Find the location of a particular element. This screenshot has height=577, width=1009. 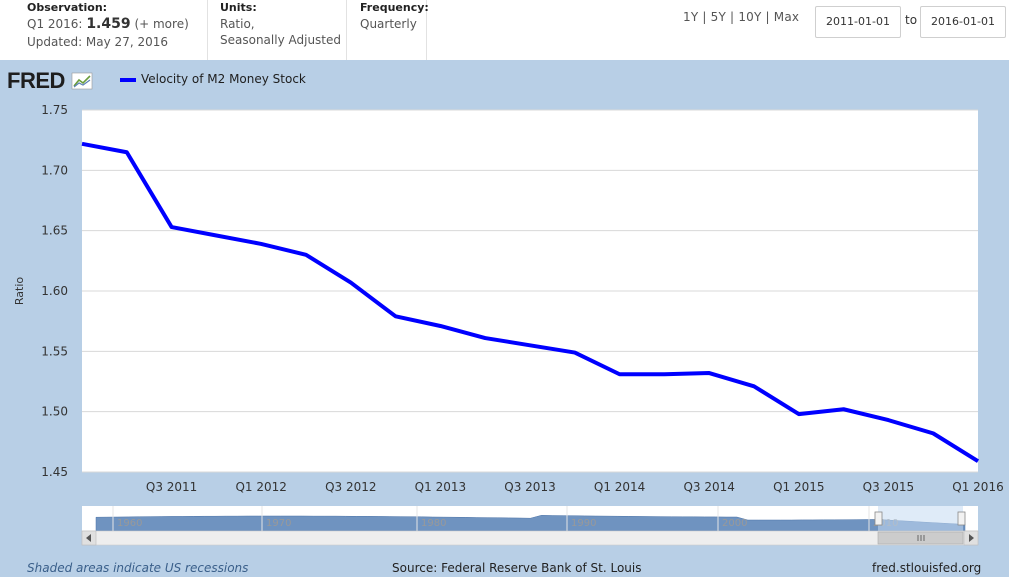

x-tick-label: Q3 2015 is located at coordinates (888, 487).